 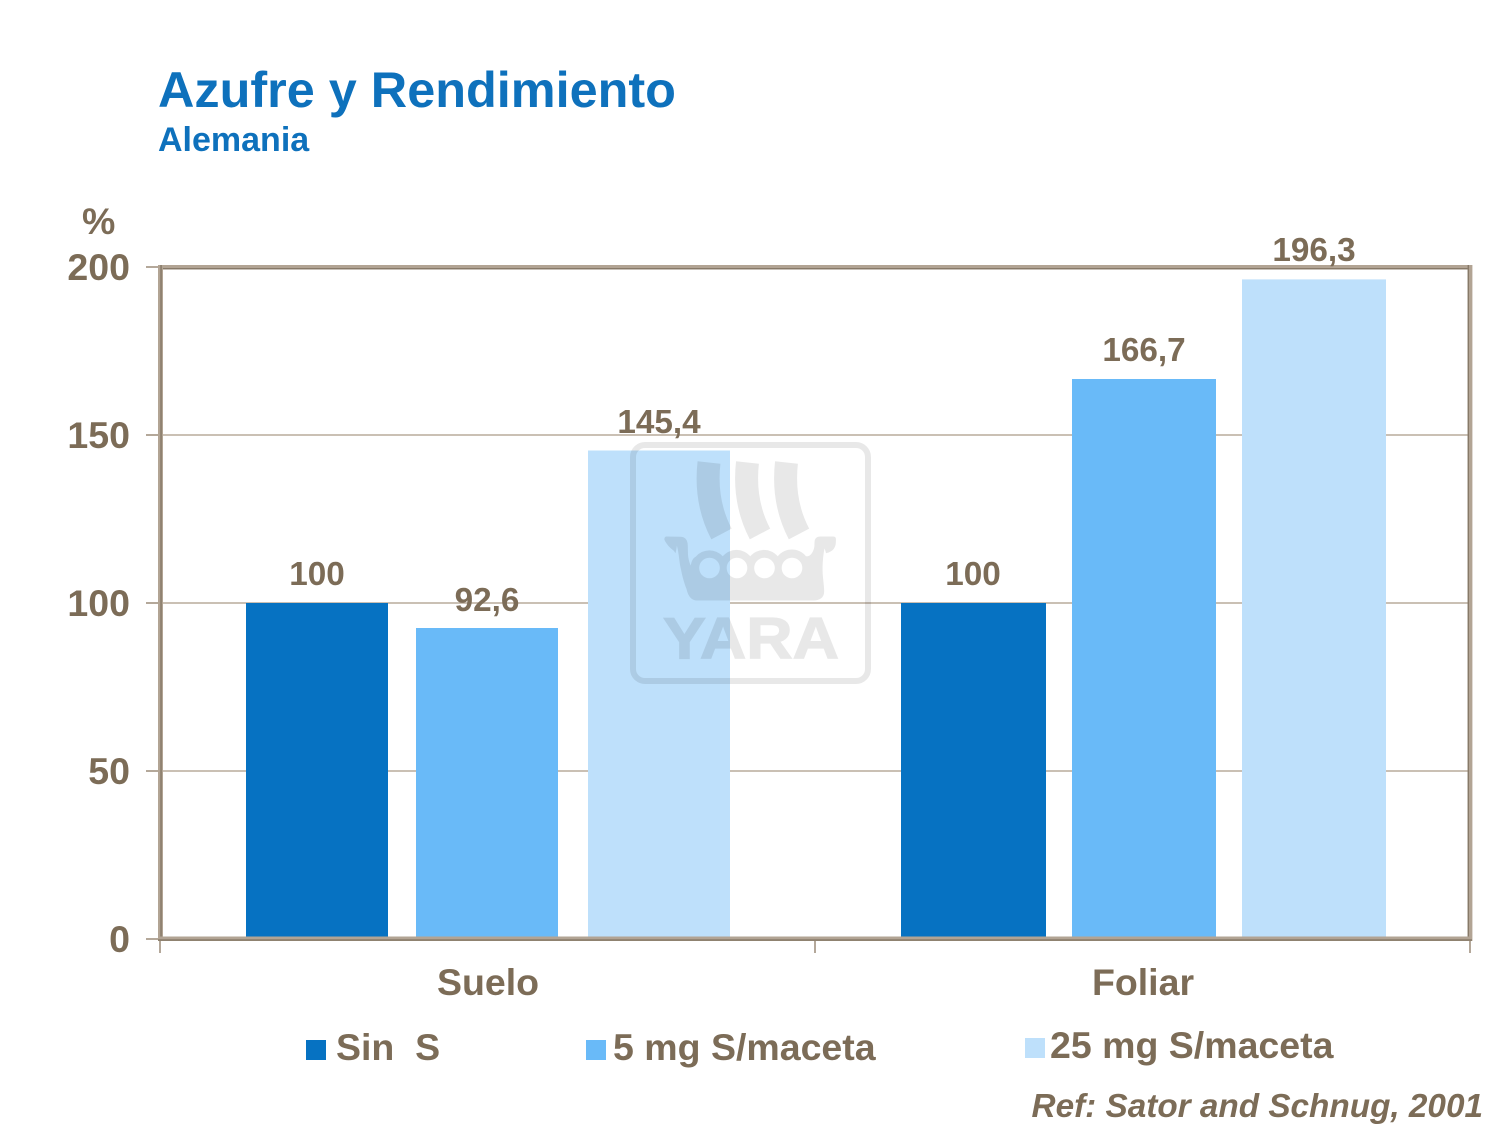 What do you see at coordinates (488, 982) in the screenshot?
I see `svg-text: Suelo` at bounding box center [488, 982].